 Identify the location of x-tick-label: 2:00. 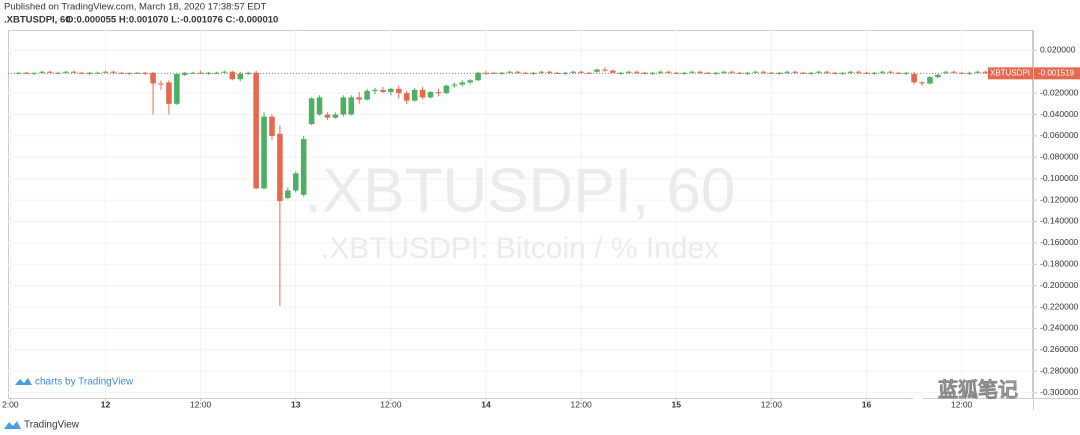
(10, 404).